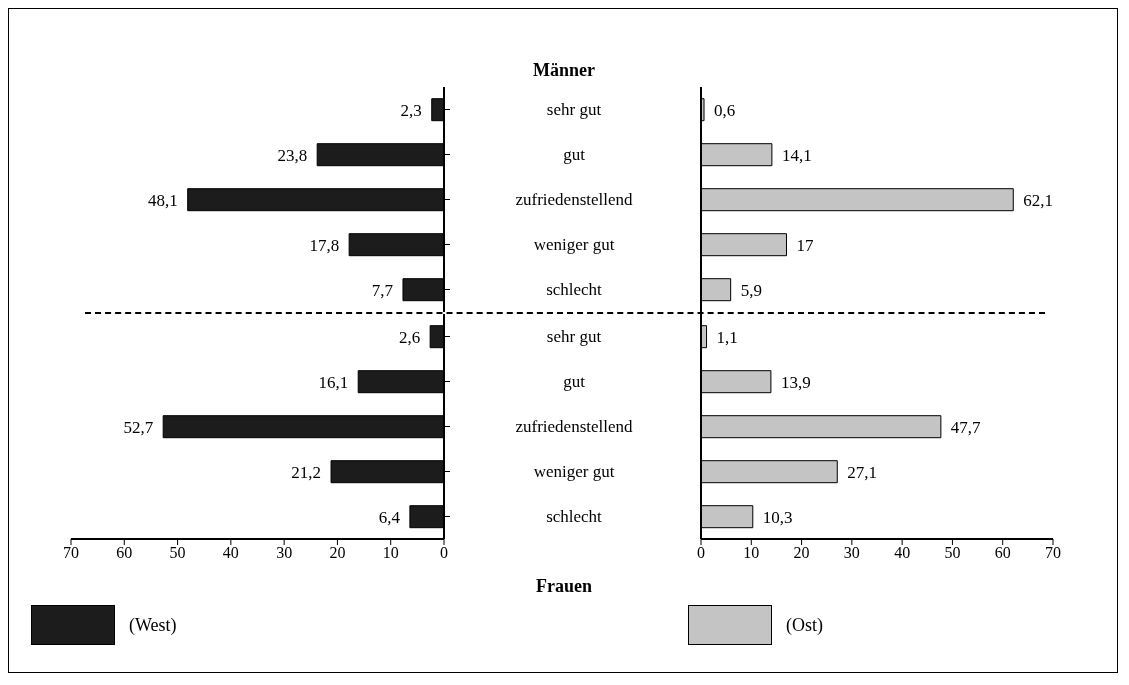  What do you see at coordinates (725, 110) in the screenshot?
I see `data-label: 0,6` at bounding box center [725, 110].